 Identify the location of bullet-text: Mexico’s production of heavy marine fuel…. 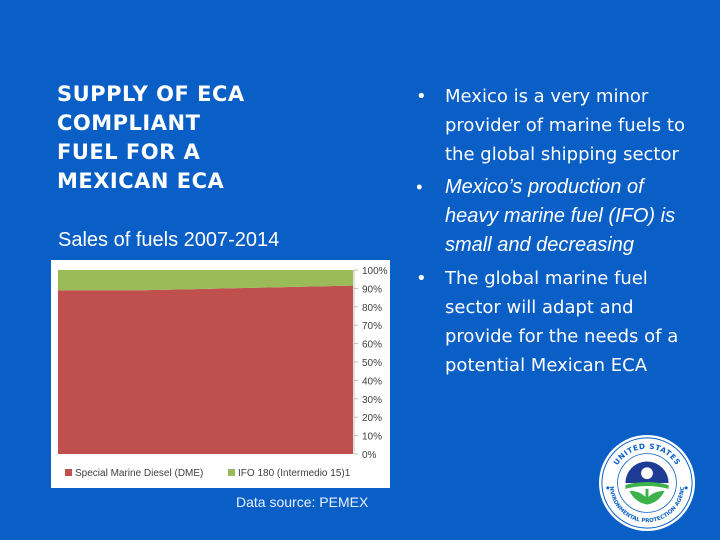
(560, 216).